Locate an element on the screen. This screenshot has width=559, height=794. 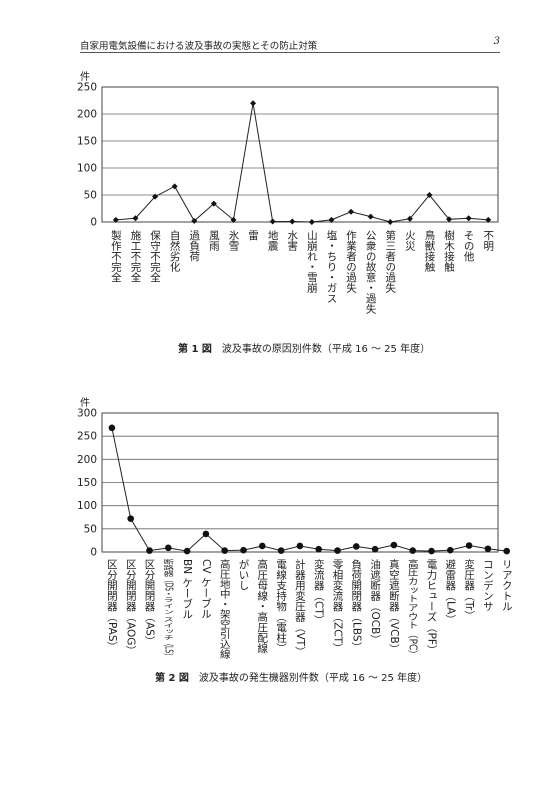
x-tick-label: 区分開閉器（AS） is located at coordinates (150, 602).